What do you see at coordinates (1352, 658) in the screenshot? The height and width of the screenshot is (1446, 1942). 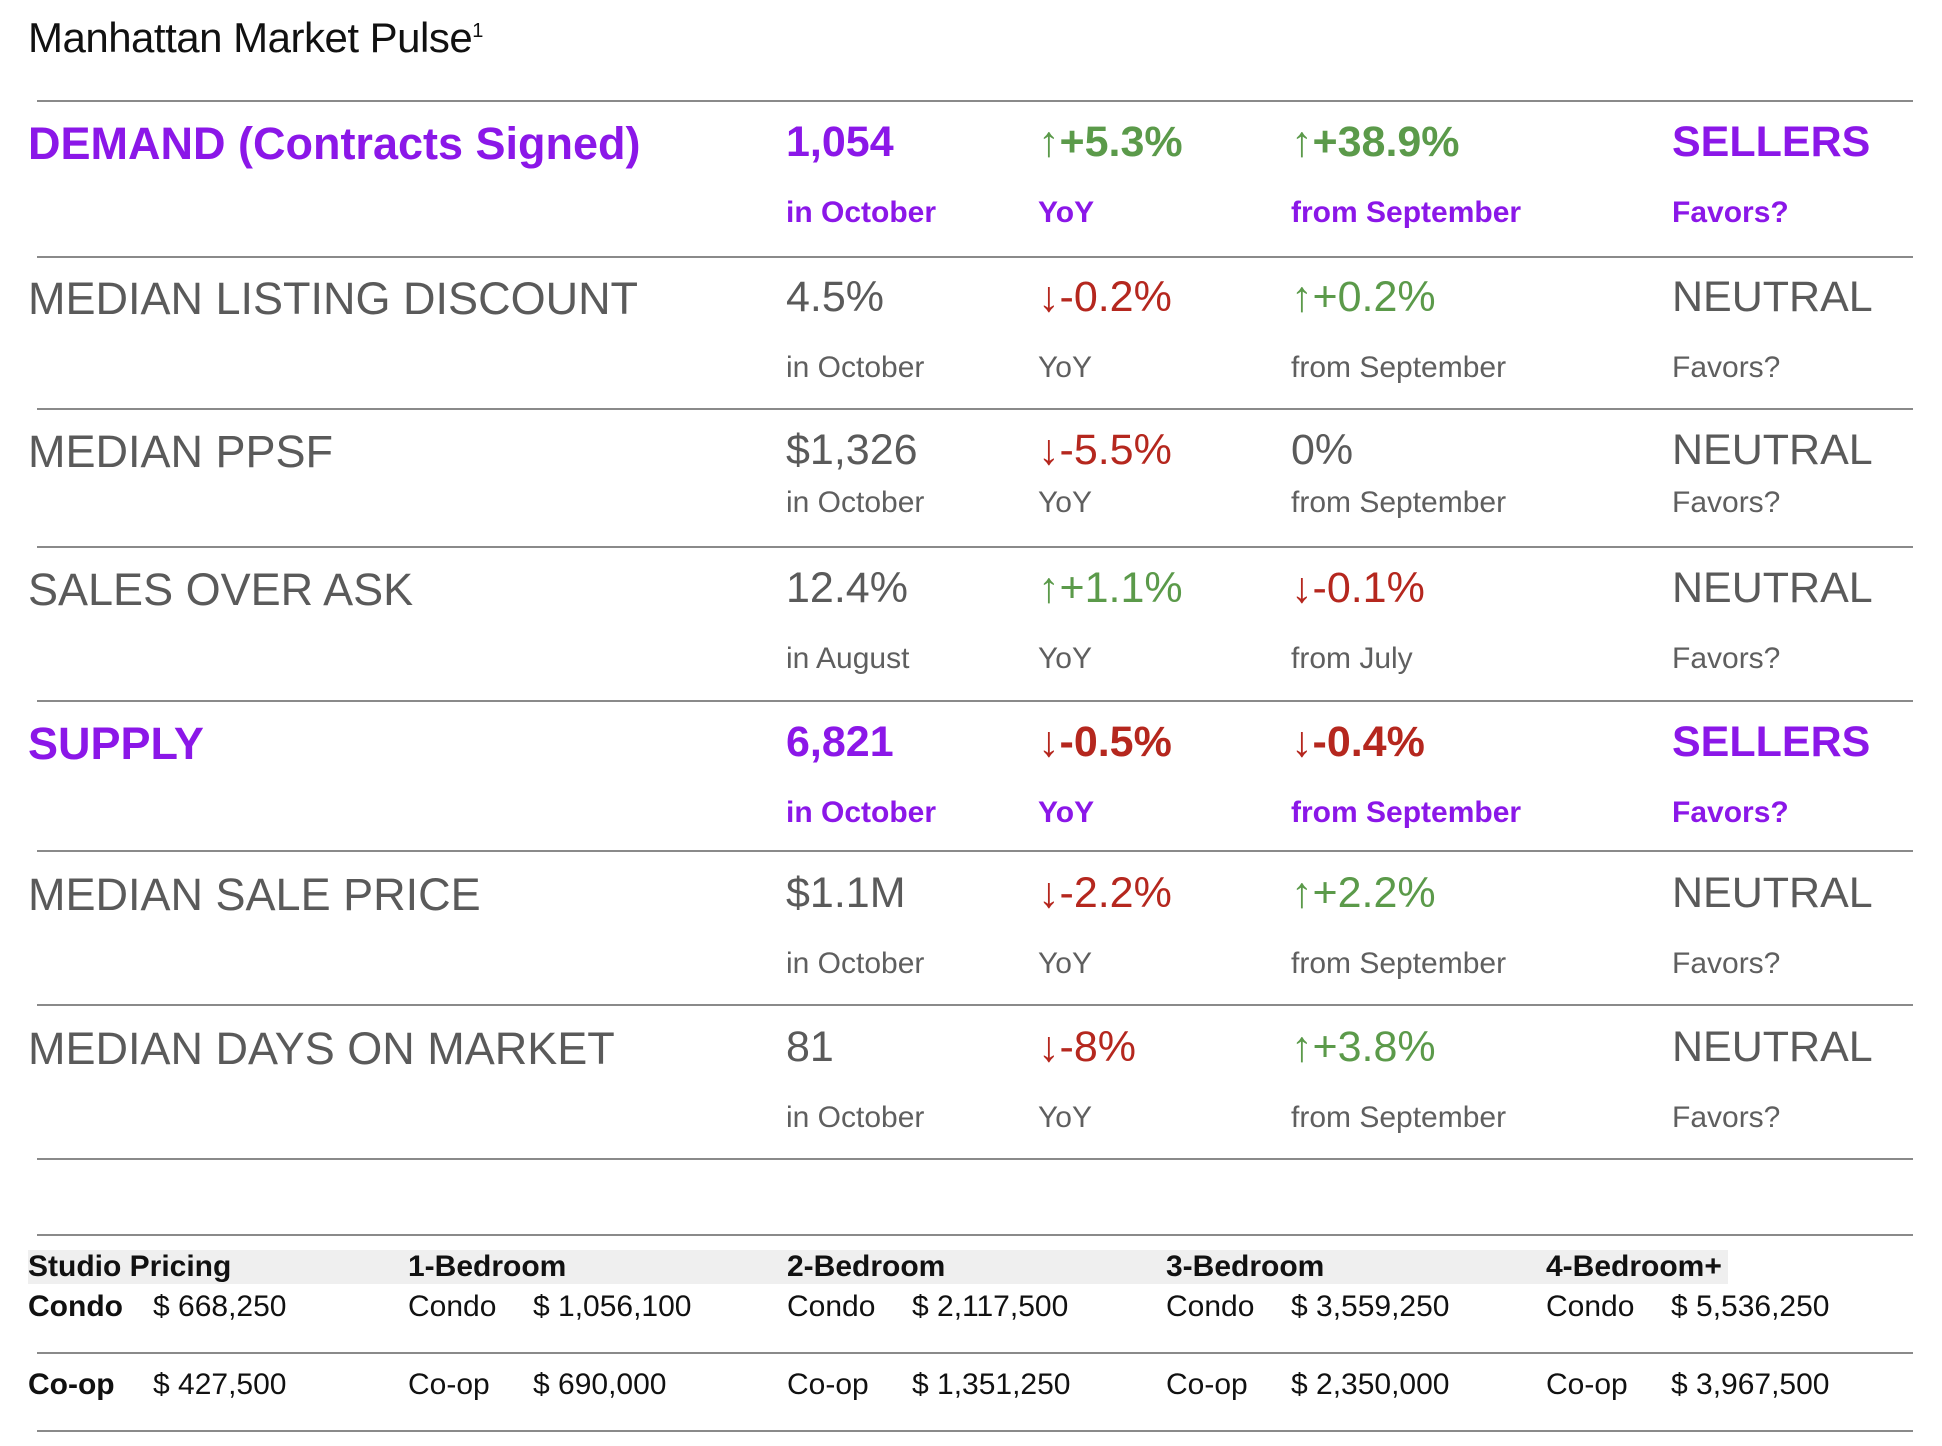 I see `mom-label: from July` at bounding box center [1352, 658].